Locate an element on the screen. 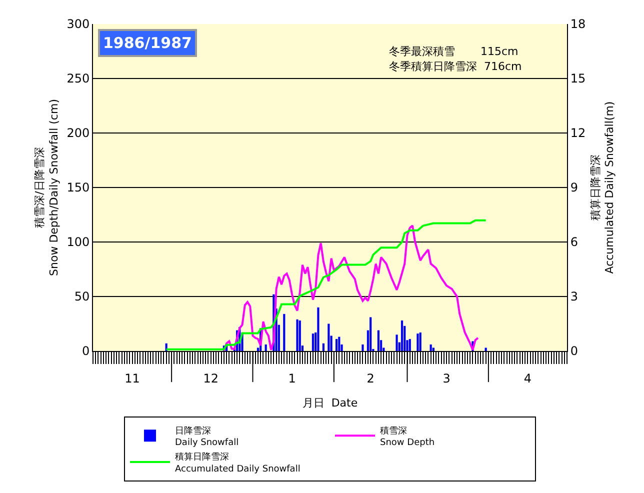  legend-label: 積算日降雪深 Accumulated Daily Snowfall is located at coordinates (237, 463).